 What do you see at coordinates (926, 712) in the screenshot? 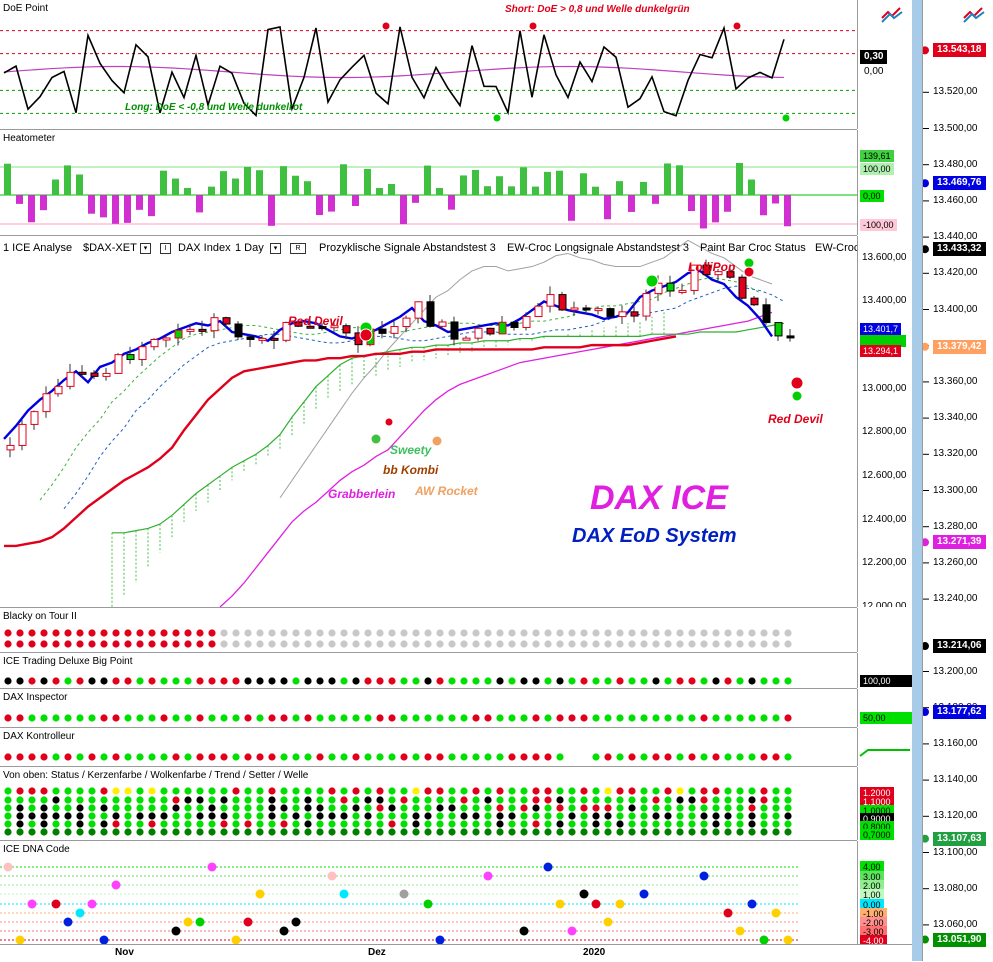
I see `right-marker-dot` at bounding box center [926, 712].